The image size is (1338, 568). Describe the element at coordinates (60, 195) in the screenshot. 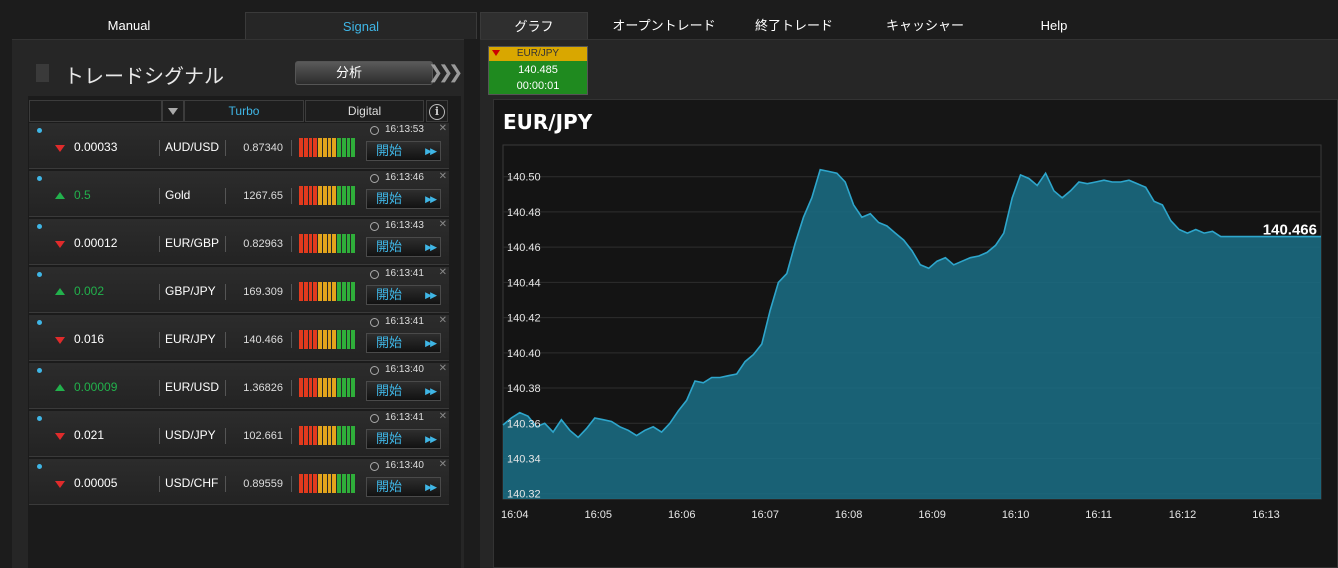

I see `arrow-up-icon` at that location.